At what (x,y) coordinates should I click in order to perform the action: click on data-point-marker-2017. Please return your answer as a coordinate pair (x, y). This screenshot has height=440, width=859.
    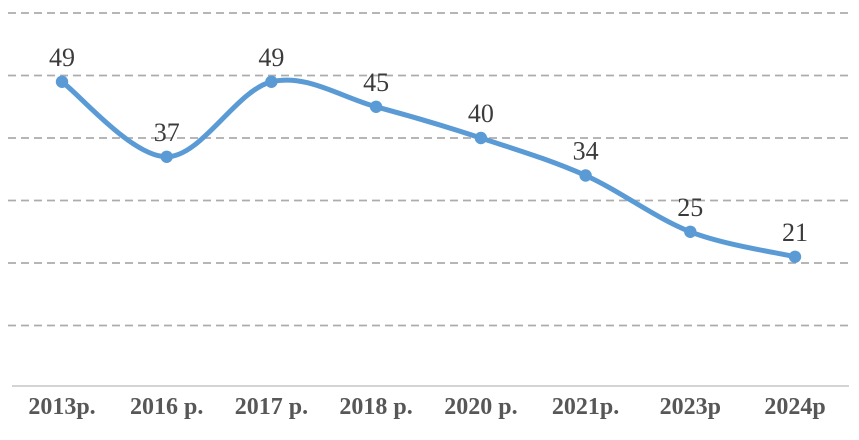
    Looking at the image, I should click on (271, 82).